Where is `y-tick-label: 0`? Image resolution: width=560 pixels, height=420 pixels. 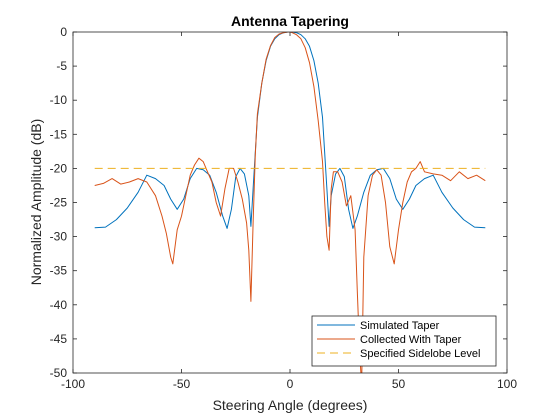
y-tick-label: 0 is located at coordinates (63, 32).